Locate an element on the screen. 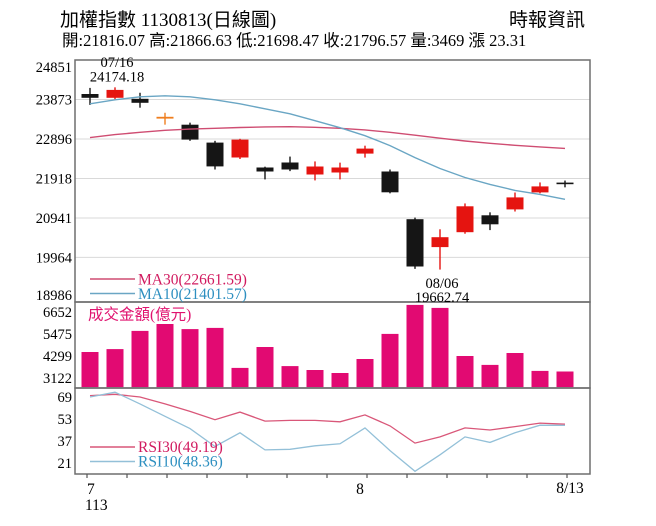 The width and height of the screenshot is (656, 526). price-ytick: 24851 is located at coordinates (54, 68).